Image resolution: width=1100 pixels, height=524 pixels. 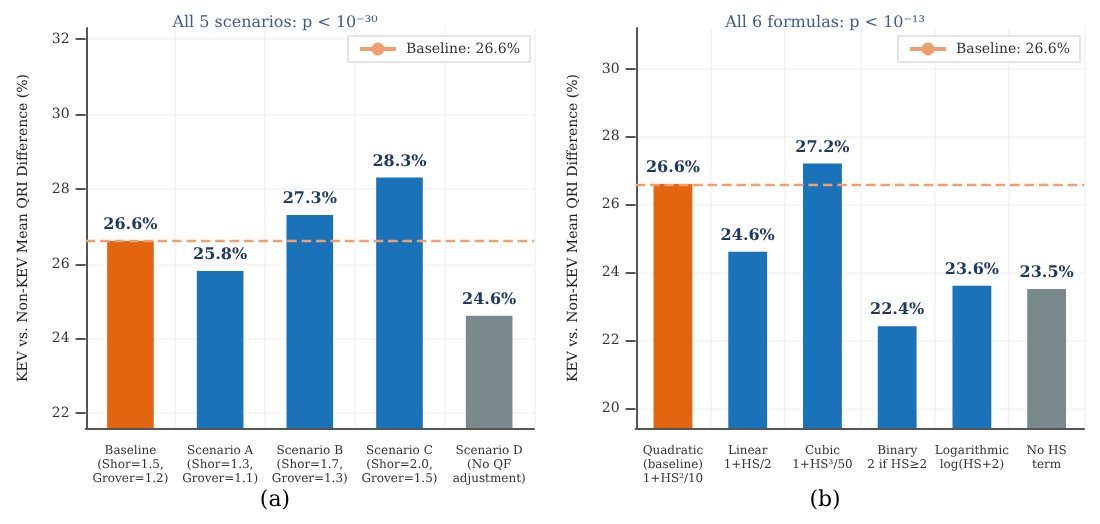 What do you see at coordinates (400, 159) in the screenshot?
I see `data-label: 28.3%` at bounding box center [400, 159].